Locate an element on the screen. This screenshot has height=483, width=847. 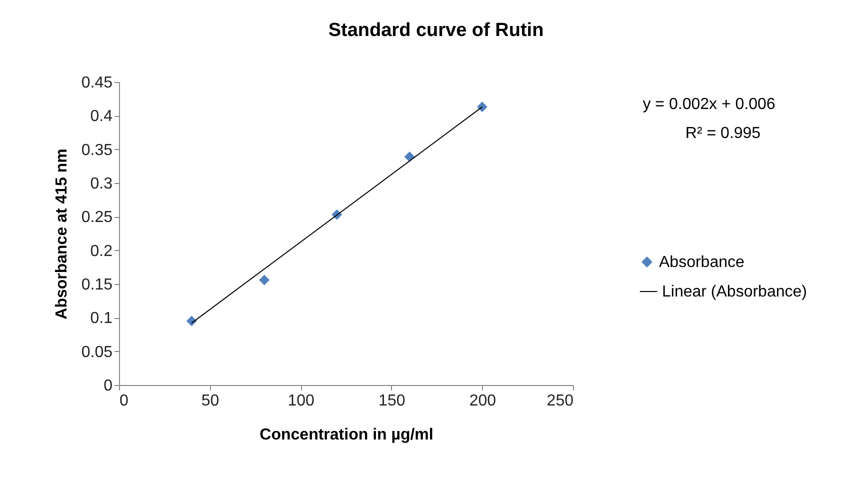
x-tick-label: 100 is located at coordinates (301, 401).